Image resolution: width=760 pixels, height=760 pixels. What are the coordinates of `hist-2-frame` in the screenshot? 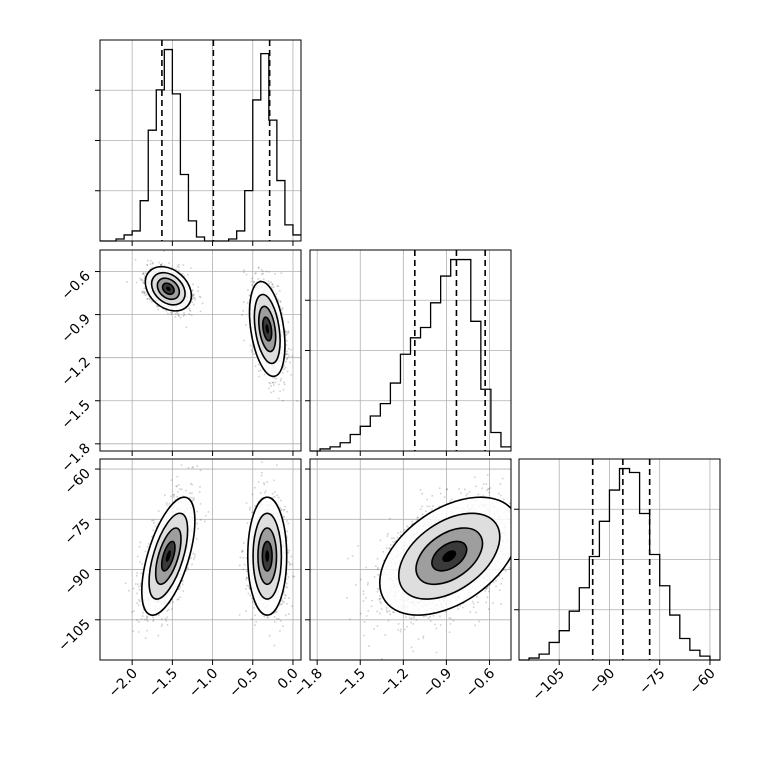 It's located at (619, 559).